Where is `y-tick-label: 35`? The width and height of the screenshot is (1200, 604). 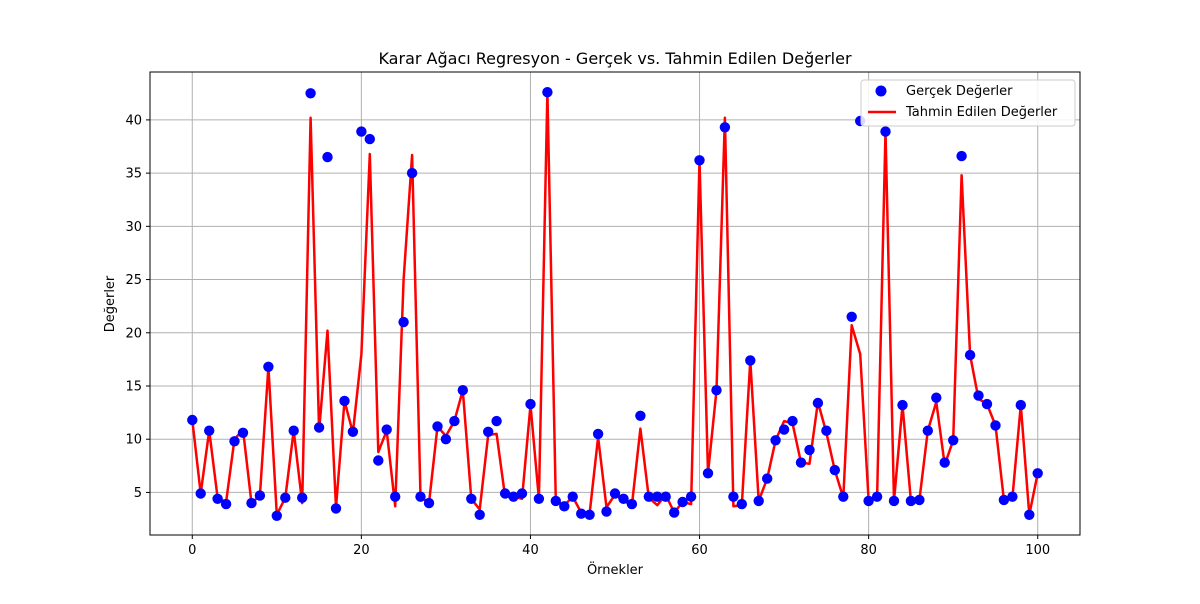
y-tick-label: 35 is located at coordinates (133, 174).